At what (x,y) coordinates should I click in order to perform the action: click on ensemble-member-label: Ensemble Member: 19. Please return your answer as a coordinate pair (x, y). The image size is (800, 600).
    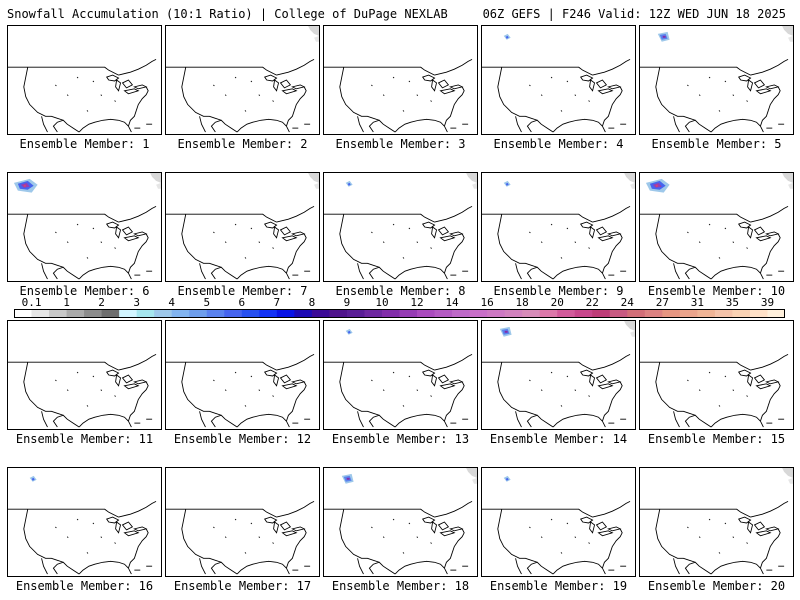
    Looking at the image, I should click on (558, 586).